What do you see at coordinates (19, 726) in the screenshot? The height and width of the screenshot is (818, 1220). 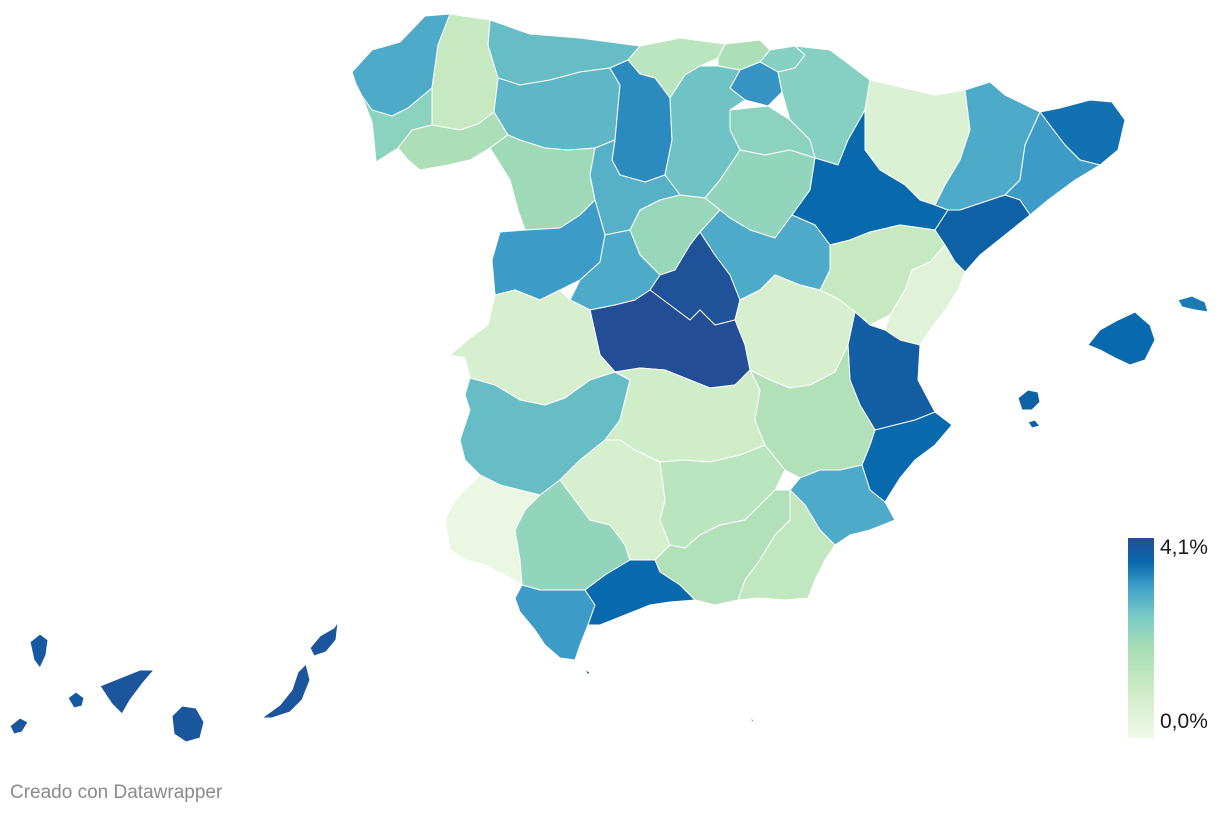 I see `region-el-hierro: El Hierro` at bounding box center [19, 726].